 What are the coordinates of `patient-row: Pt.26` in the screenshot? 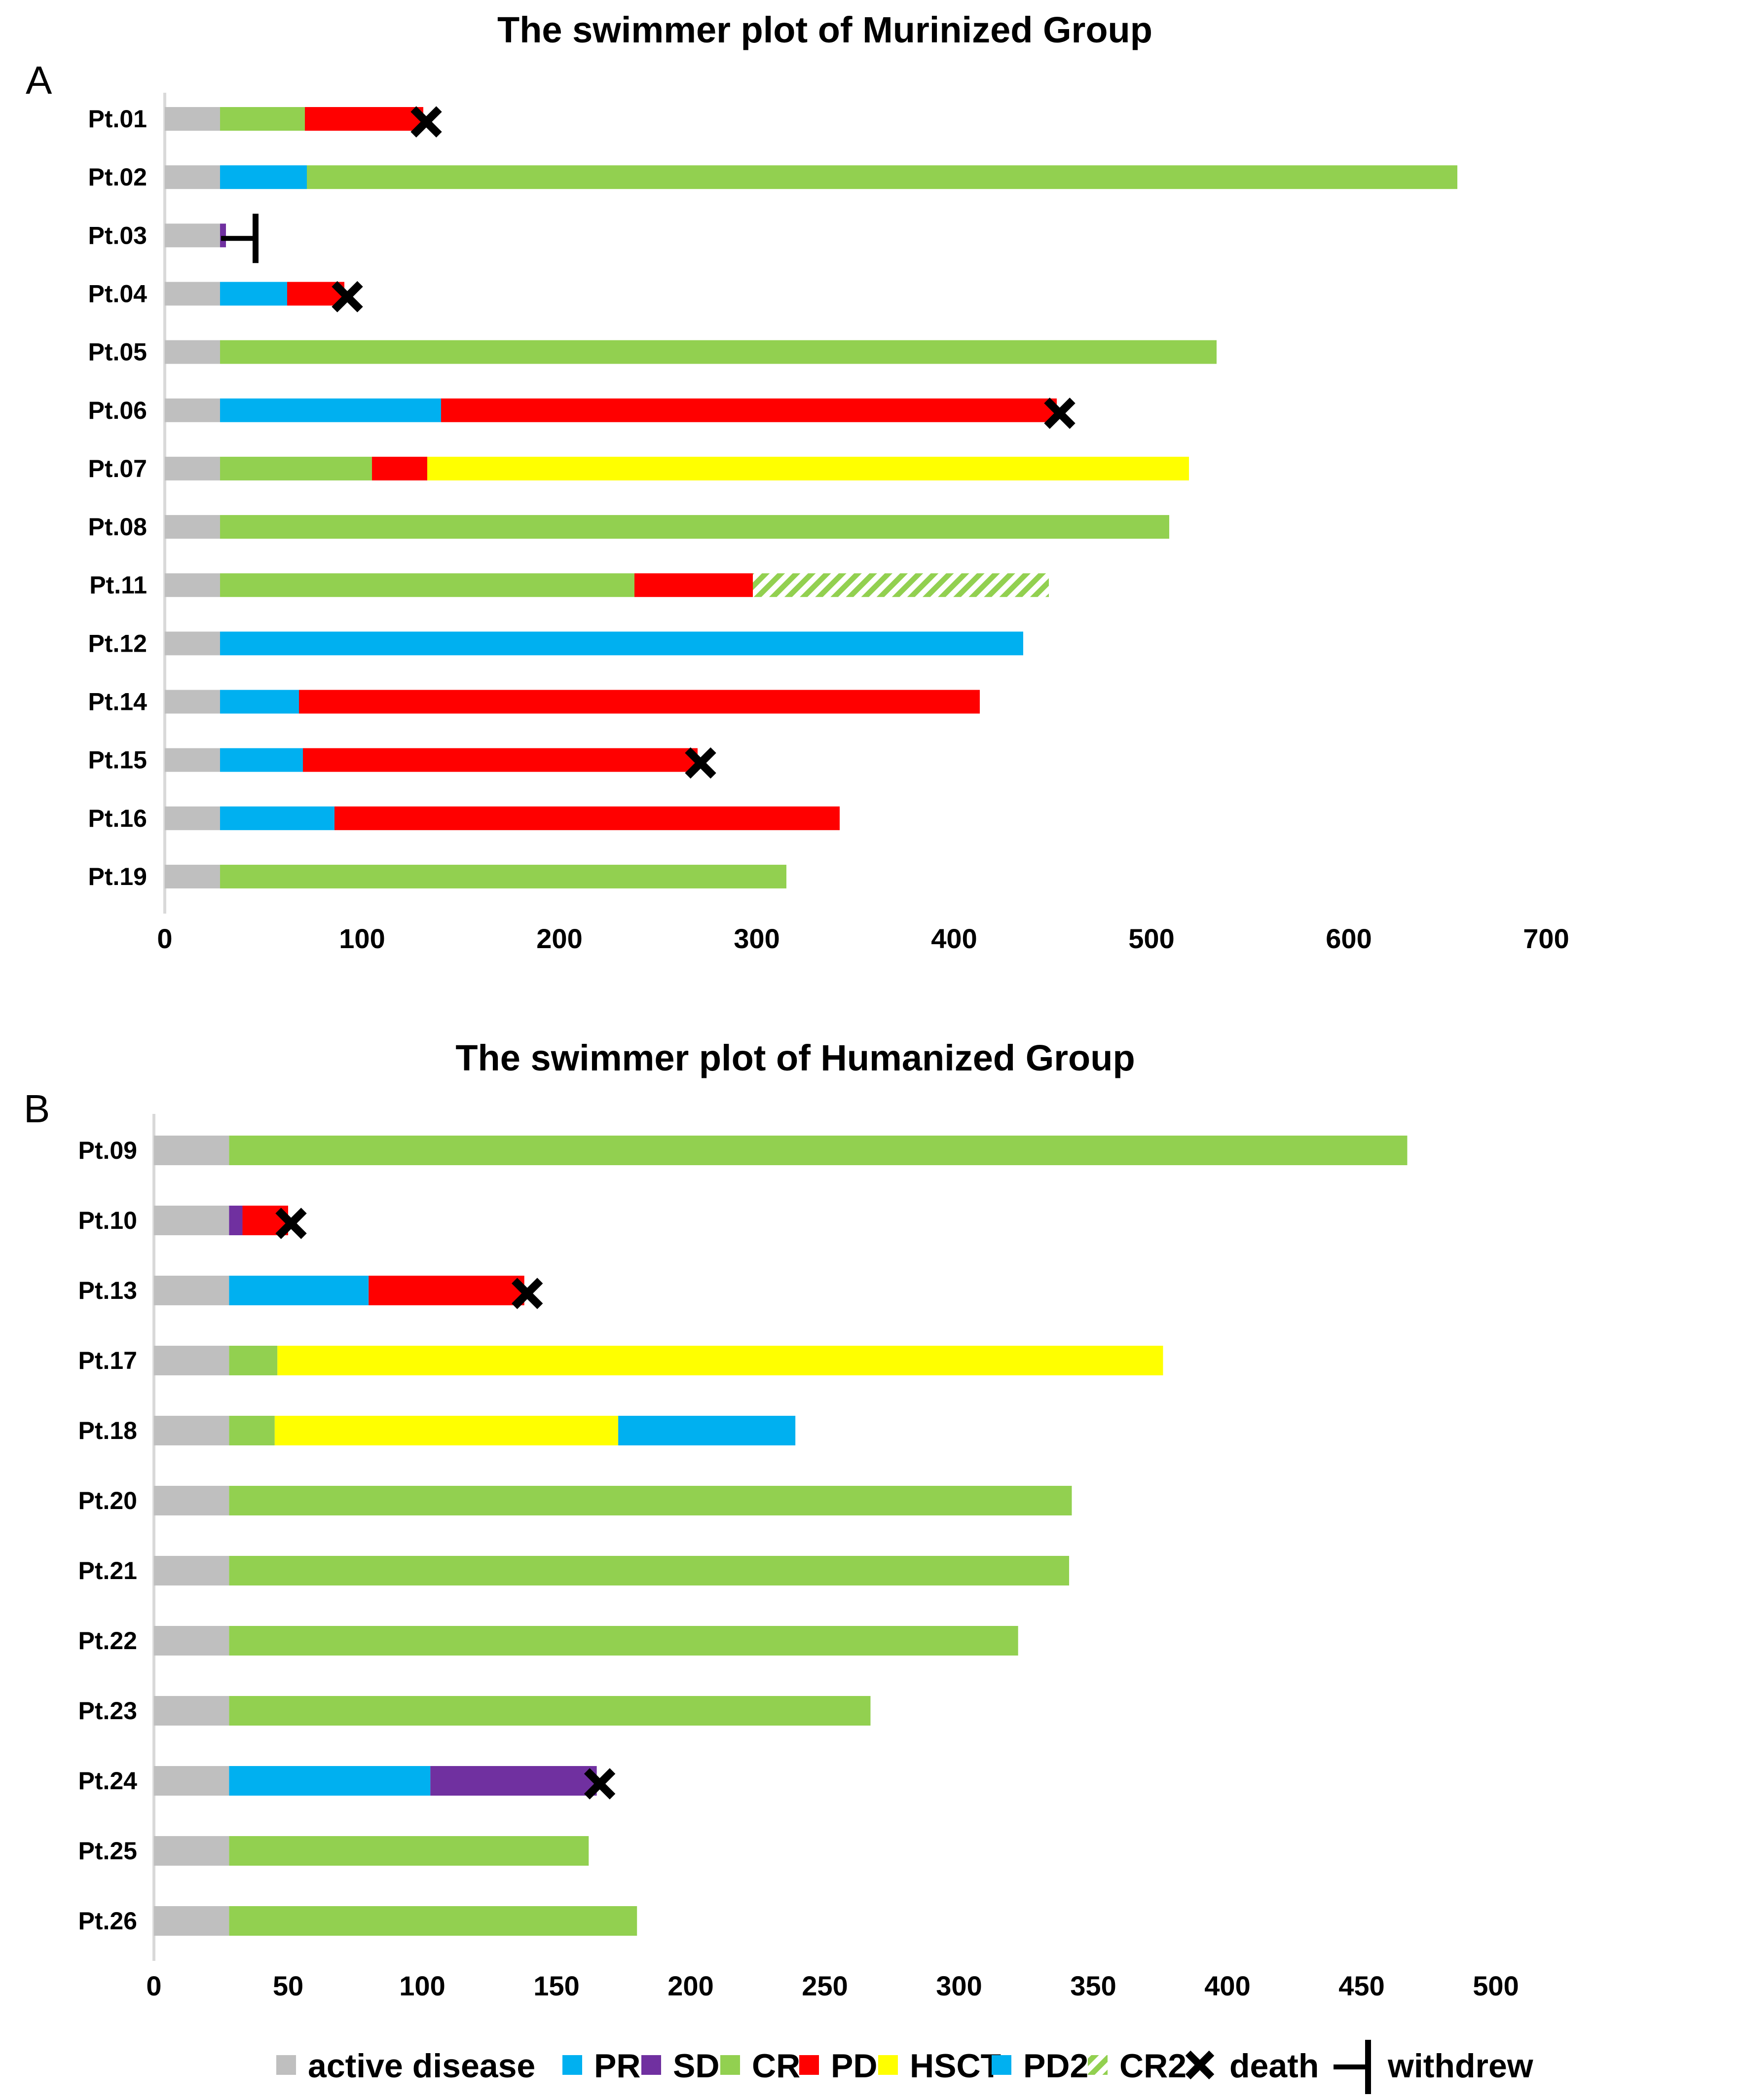 It's located at (358, 1921).